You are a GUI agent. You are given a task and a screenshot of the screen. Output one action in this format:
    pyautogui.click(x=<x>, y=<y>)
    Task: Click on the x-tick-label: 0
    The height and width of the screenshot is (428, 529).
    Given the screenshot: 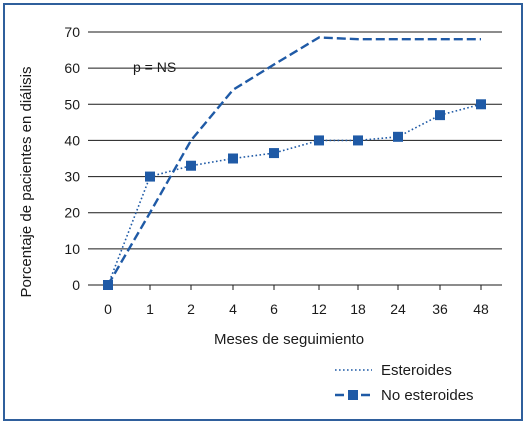 What is the action you would take?
    pyautogui.click(x=108, y=309)
    